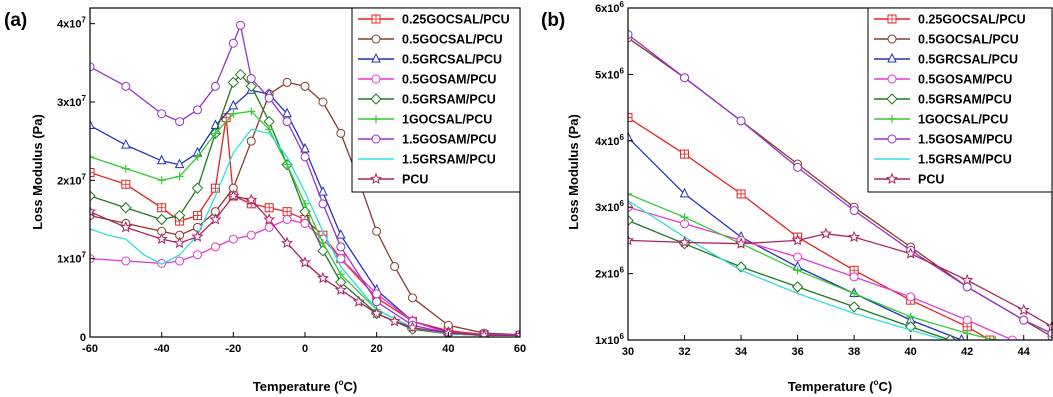 This screenshot has height=397, width=1053. I want to click on panel-a-x-axis-label-main: Temperature (, so click(296, 386).